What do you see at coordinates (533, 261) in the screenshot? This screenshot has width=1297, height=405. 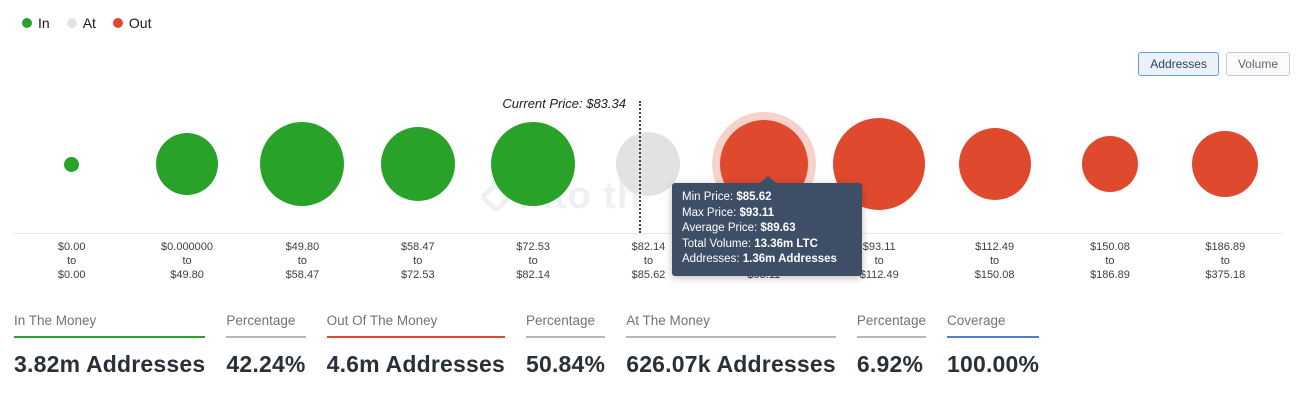 I see `axis-range-label: $72.53 to $82.14` at bounding box center [533, 261].